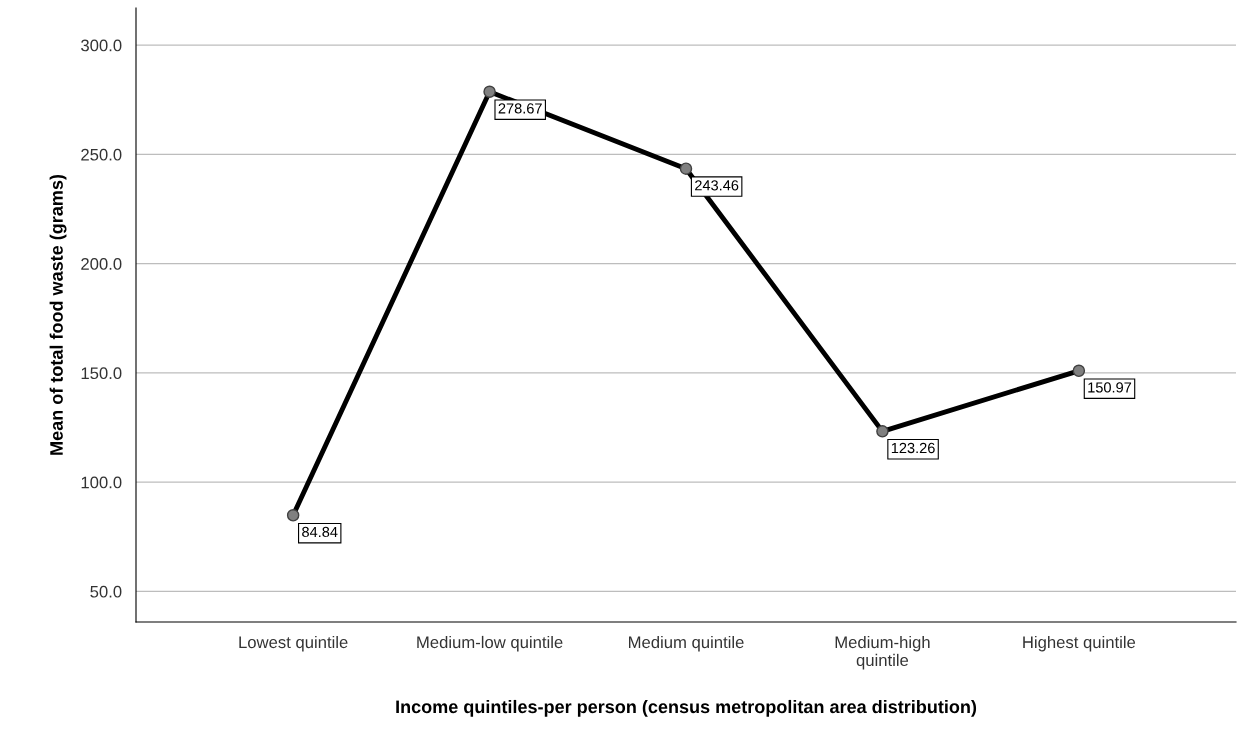 The height and width of the screenshot is (740, 1249). I want to click on y-tick-label: 150.0, so click(101, 373).